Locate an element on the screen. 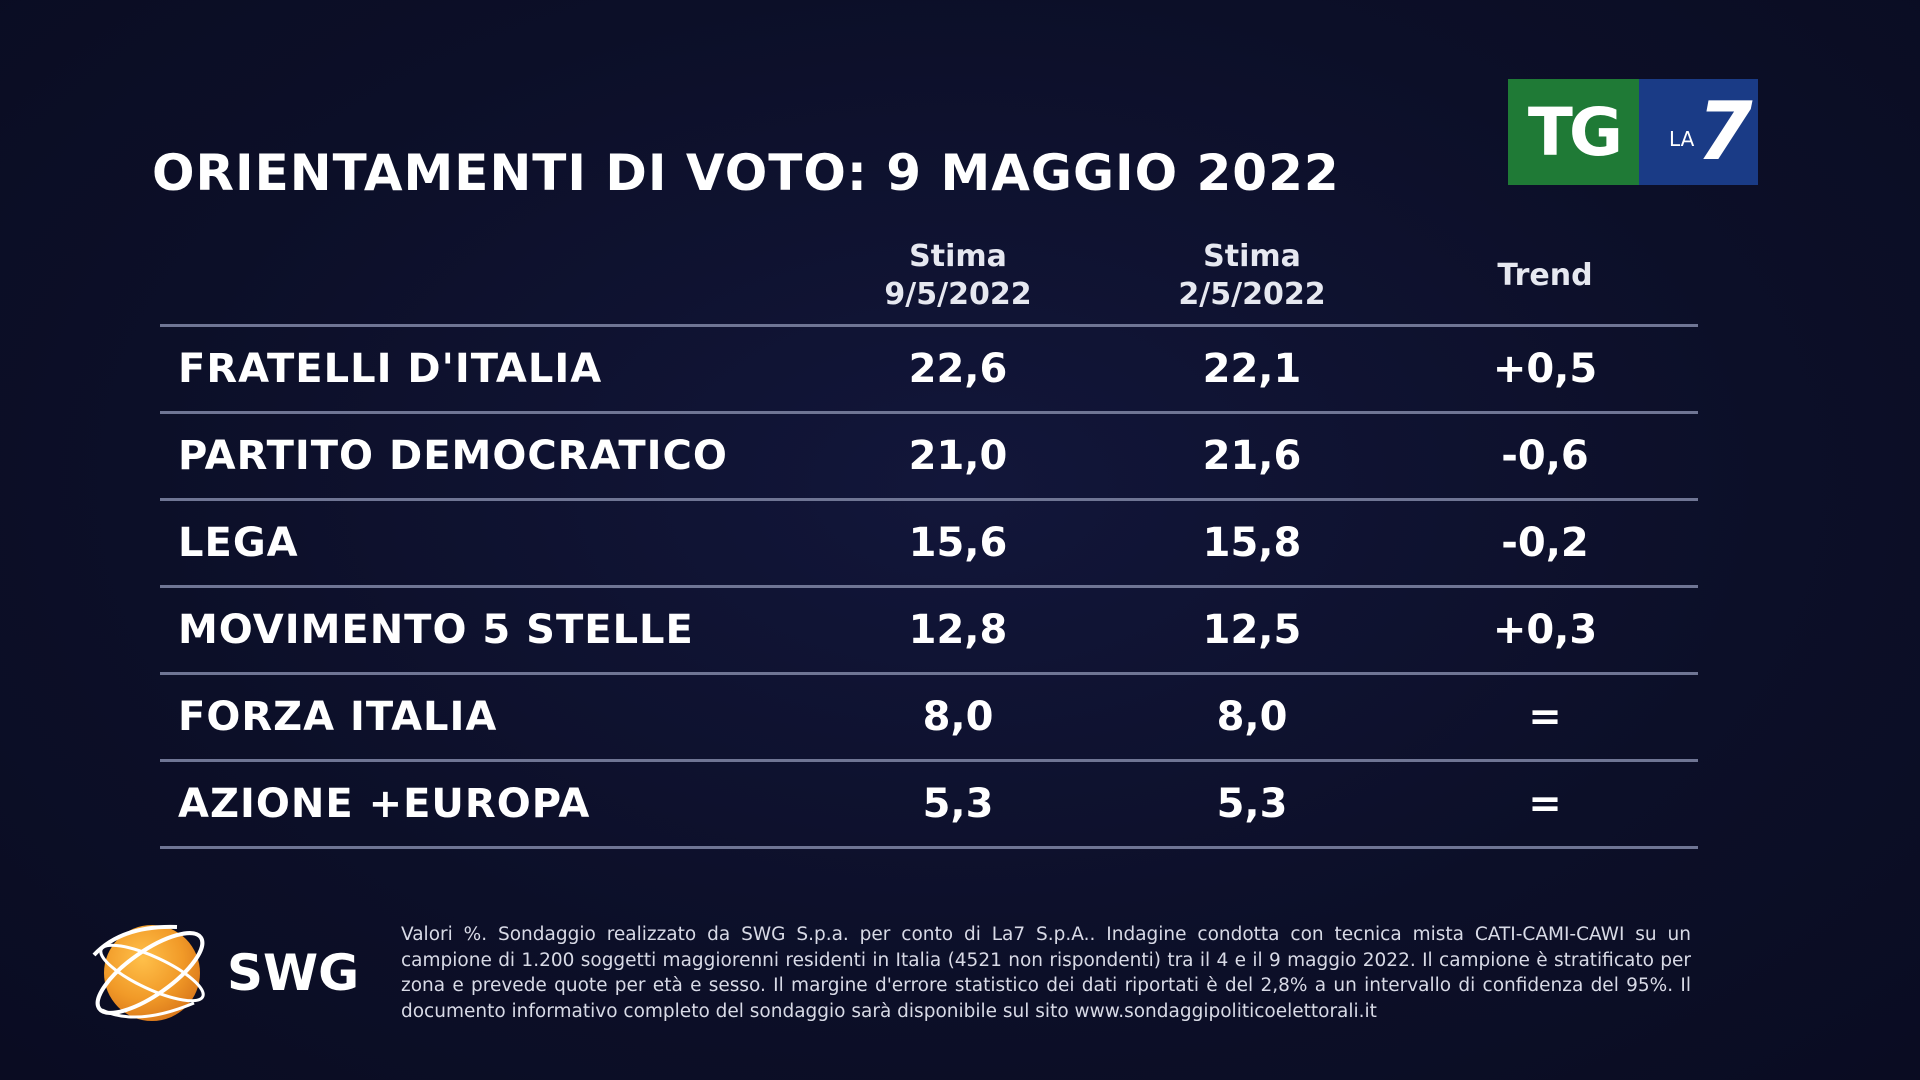  table-row: MOVIMENTO 5 STELLE 12,8 12,5 +0,3 is located at coordinates (929, 631).